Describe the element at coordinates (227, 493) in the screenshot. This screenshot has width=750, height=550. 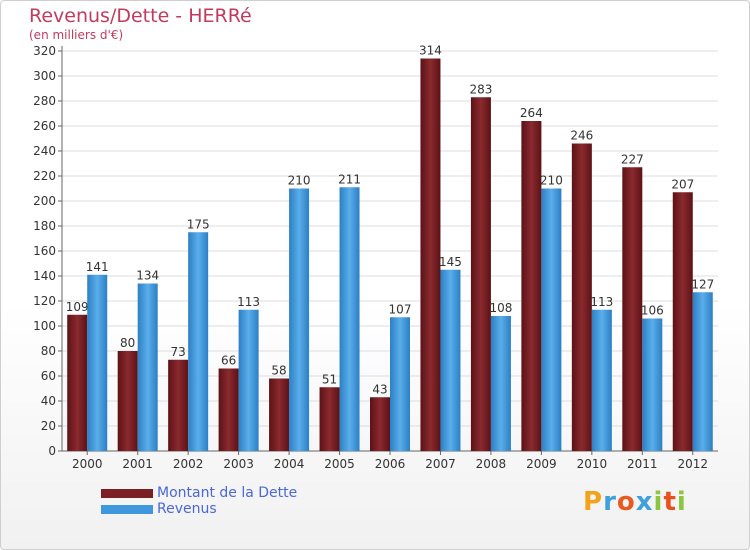
I see `legend-label-debt: Montant de la Dette` at that location.